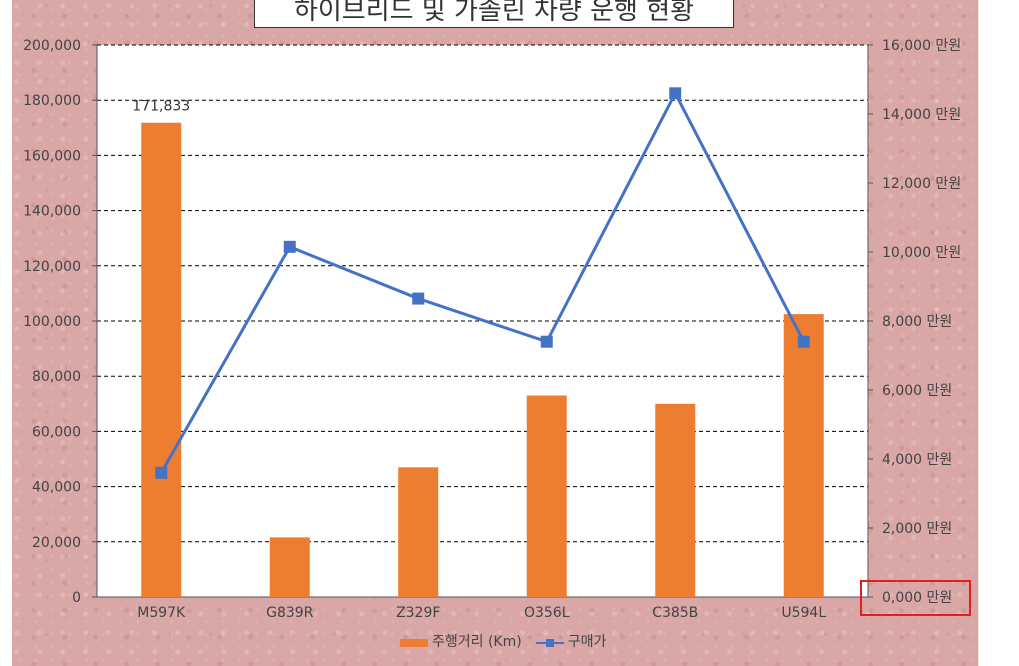  I want to click on y-right-tick-label: 12,000 만원, so click(921, 184).